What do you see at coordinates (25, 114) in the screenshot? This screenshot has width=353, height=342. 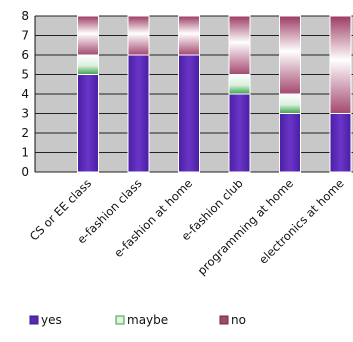 I see `y-tick-label: 3` at bounding box center [25, 114].